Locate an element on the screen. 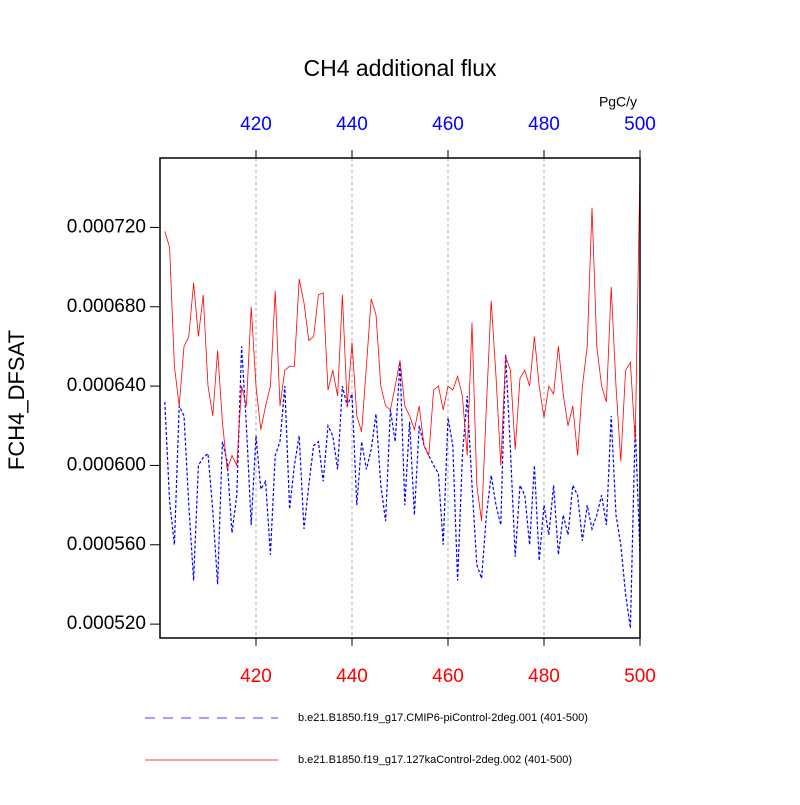 This screenshot has height=805, width=800. units-label: PgC/y is located at coordinates (618, 102).